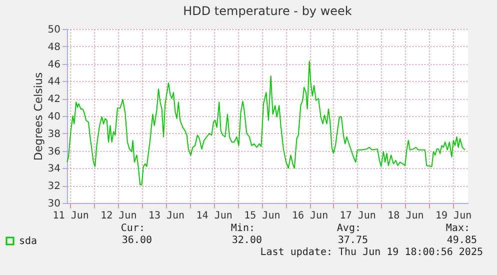 The height and width of the screenshot is (275, 497). I want to click on y-tick-label: 42, so click(54, 100).